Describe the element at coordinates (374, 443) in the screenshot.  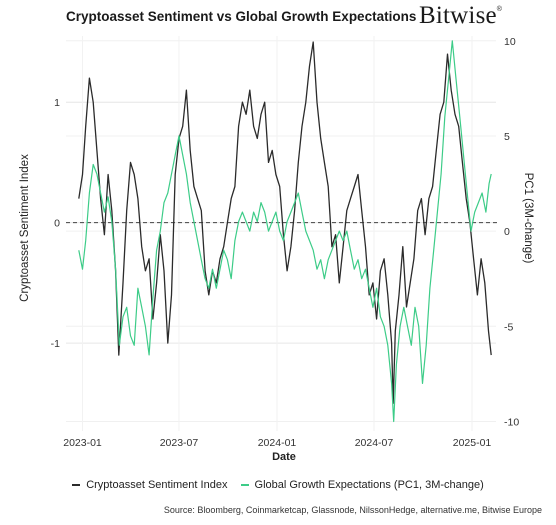
I see `x-tick-3: 2024-07` at that location.